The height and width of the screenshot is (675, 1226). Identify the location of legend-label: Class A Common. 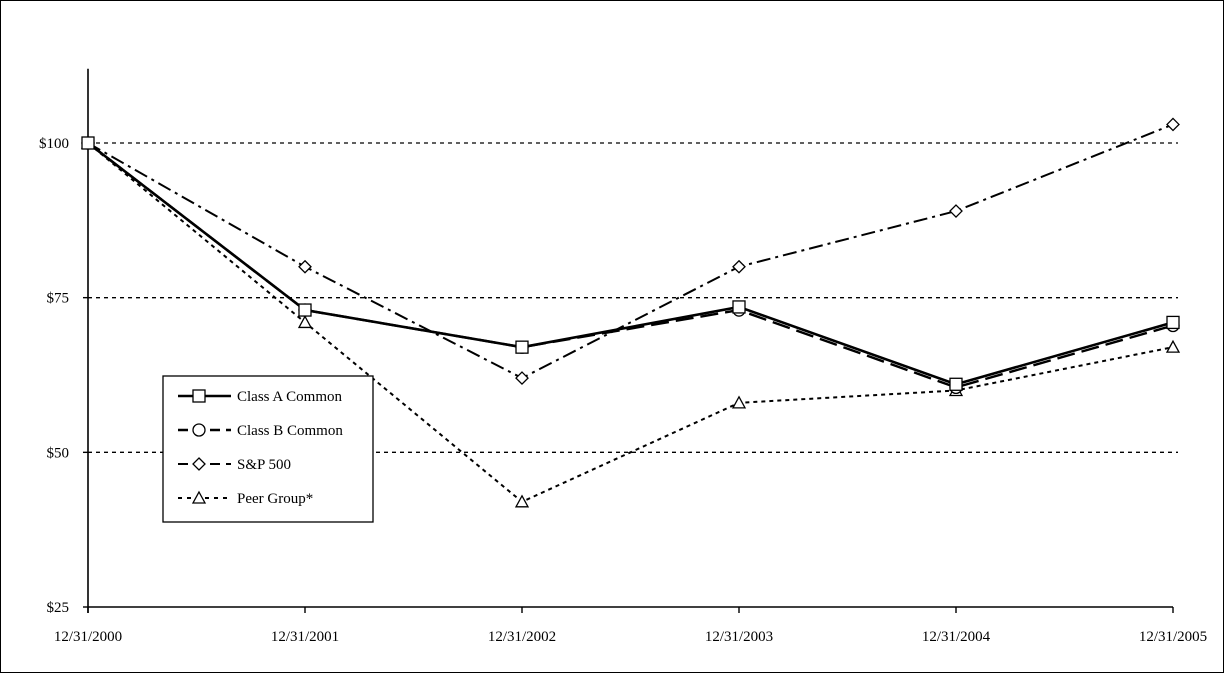
(290, 397).